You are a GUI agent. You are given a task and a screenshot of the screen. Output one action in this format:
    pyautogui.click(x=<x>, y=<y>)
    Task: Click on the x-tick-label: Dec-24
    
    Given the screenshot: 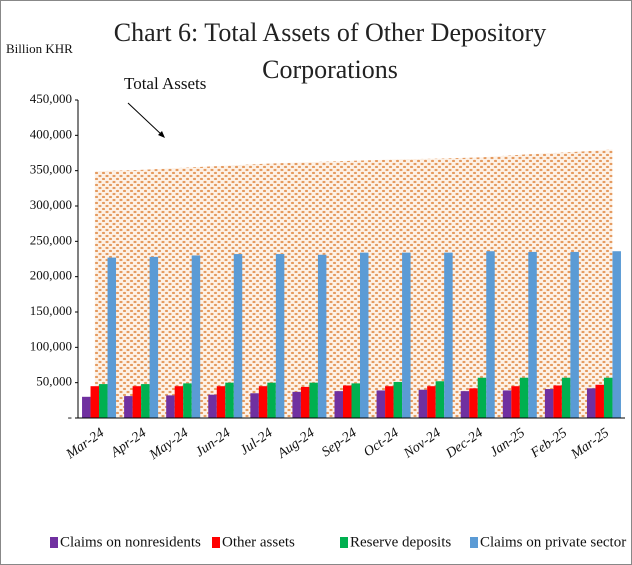 What is the action you would take?
    pyautogui.click(x=464, y=444)
    